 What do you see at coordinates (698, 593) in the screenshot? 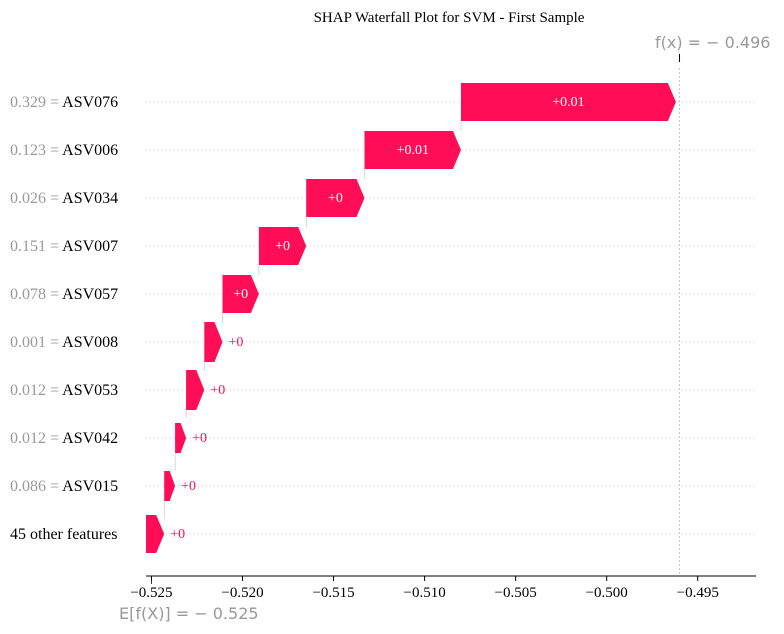
I see `x-tick-label: −0.495` at bounding box center [698, 593].